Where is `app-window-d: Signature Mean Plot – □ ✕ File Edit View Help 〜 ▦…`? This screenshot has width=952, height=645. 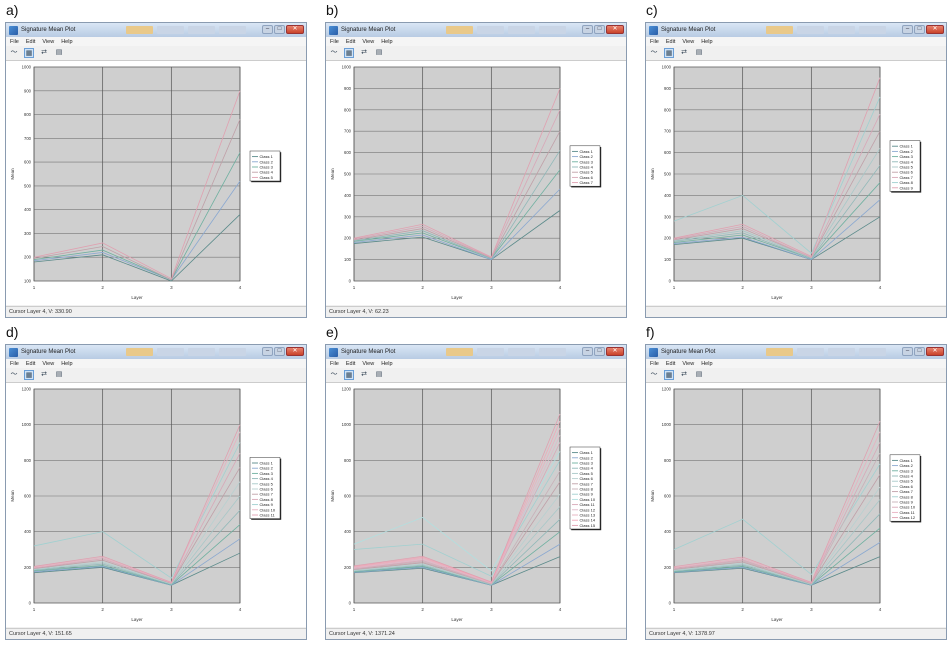
app-window-d: Signature Mean Plot – □ ✕ File Edit View Help 〜 ▦… is located at coordinates (156, 492).